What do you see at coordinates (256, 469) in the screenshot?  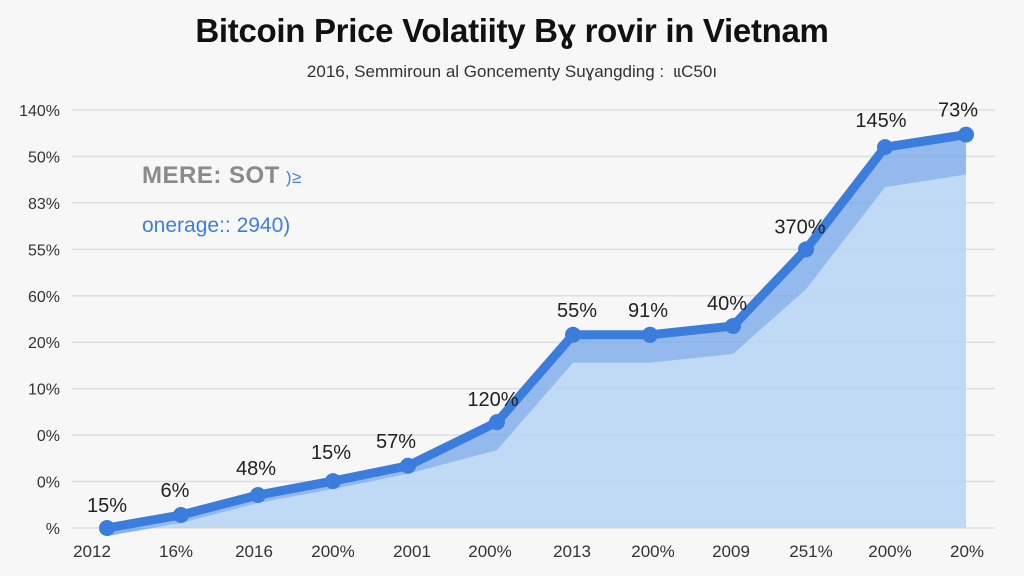 I see `data-label: 48%` at bounding box center [256, 469].